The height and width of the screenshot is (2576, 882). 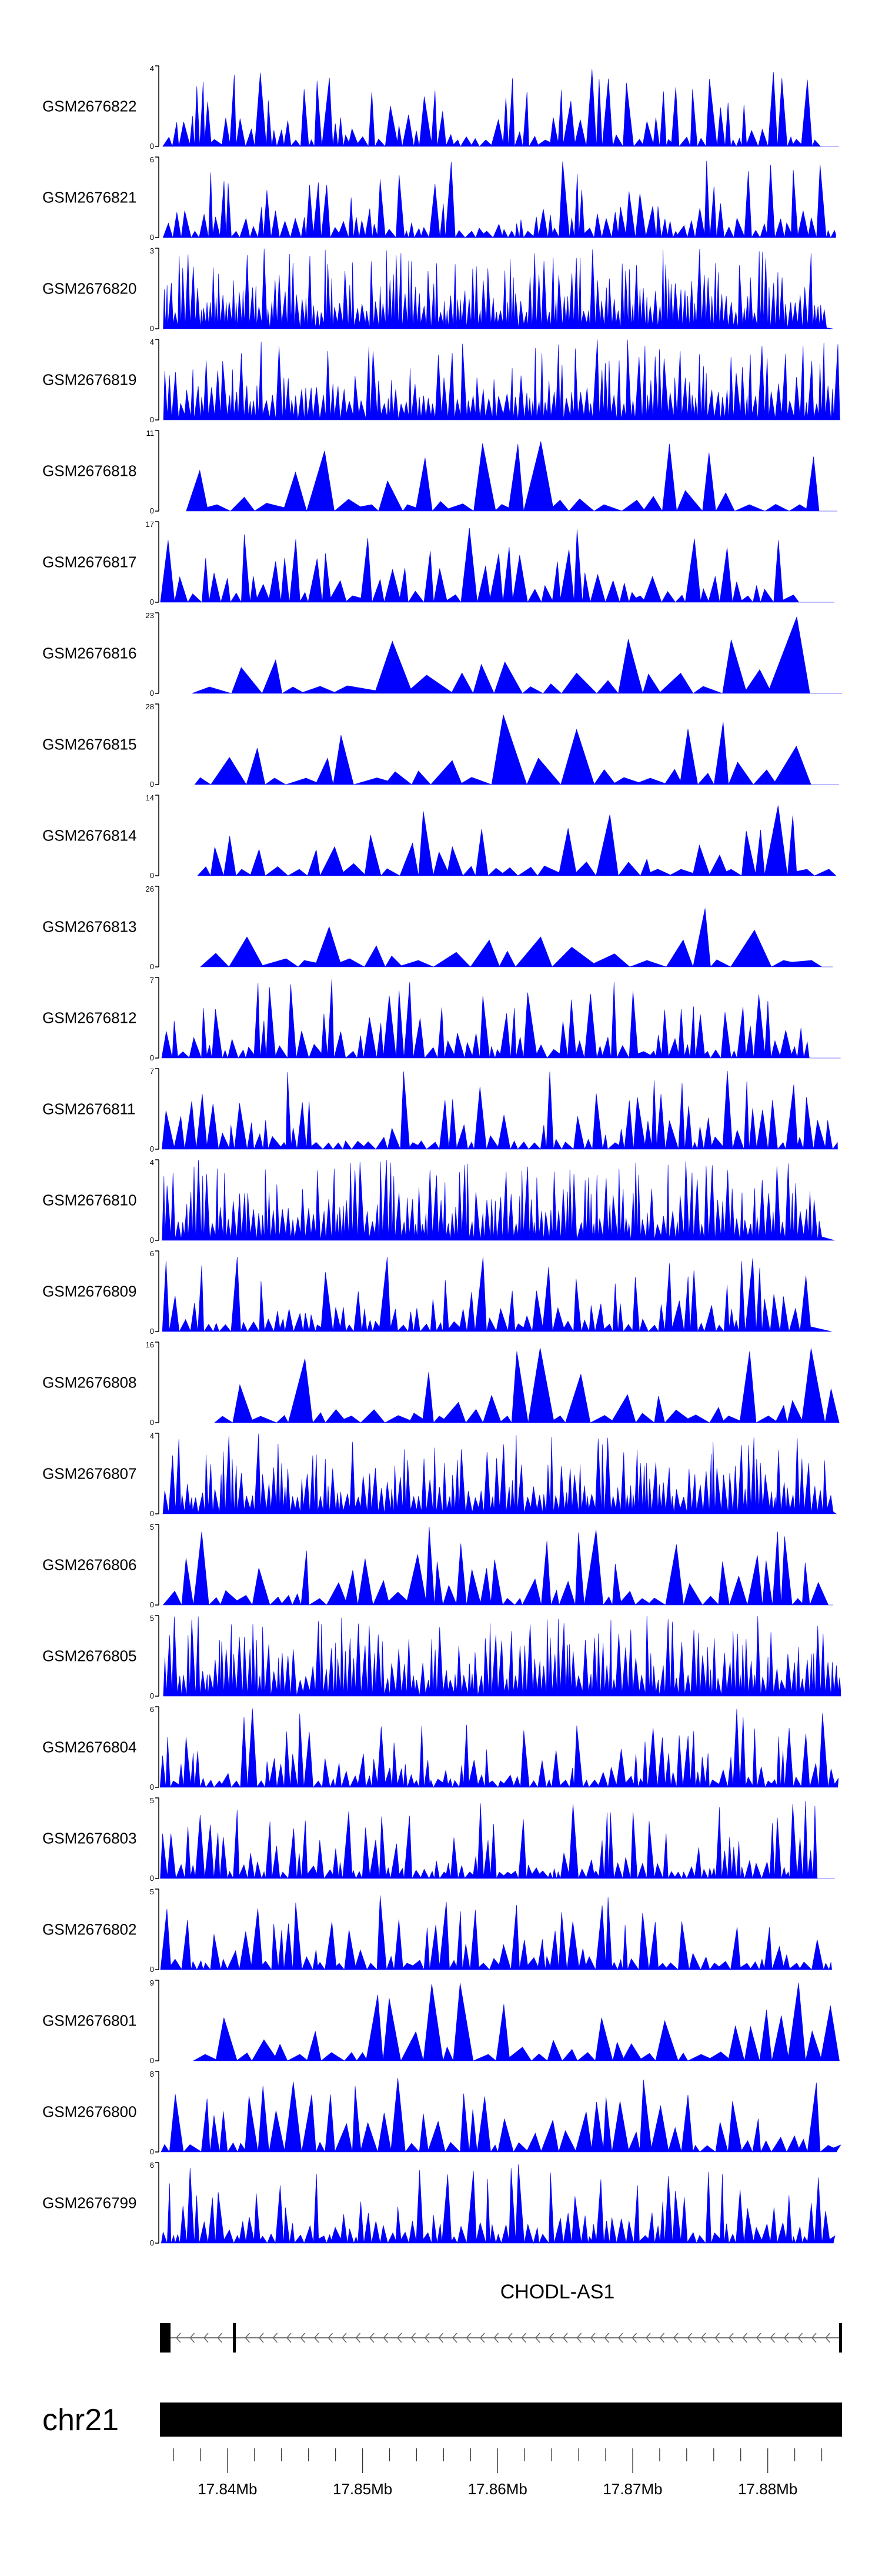 I want to click on gene-name-label: CHODL-AS1, so click(x=557, y=2292).